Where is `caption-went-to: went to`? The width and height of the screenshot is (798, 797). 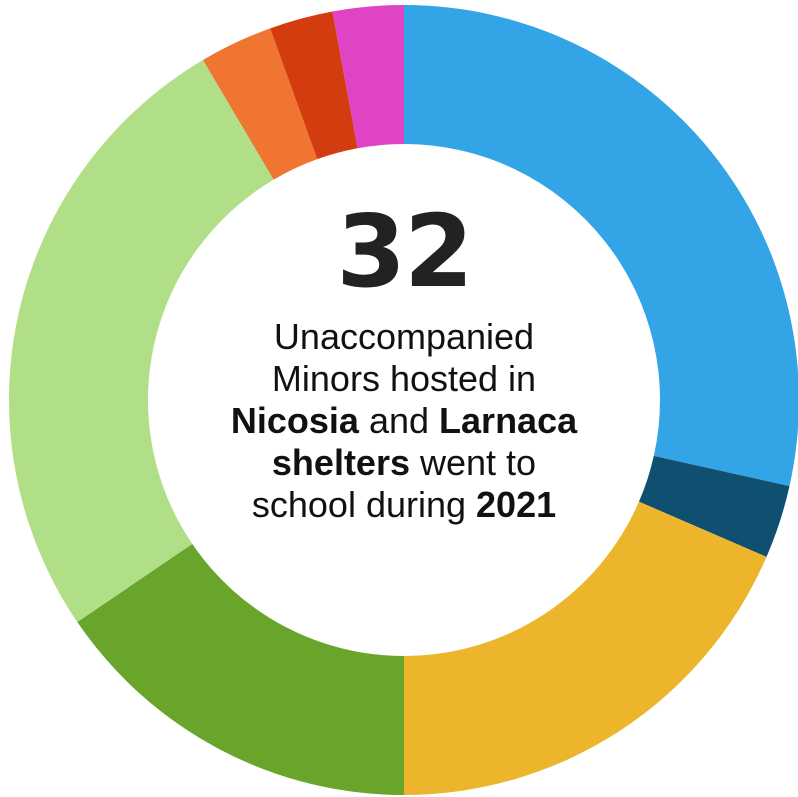
caption-went-to: went to is located at coordinates (478, 462).